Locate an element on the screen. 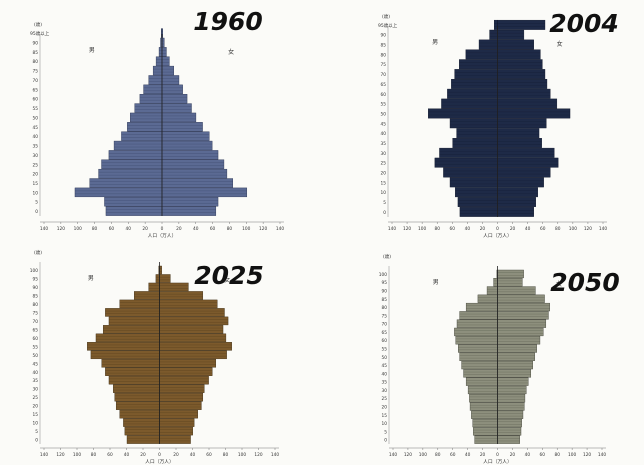 The width and height of the screenshot is (644, 465). x-axis-label: 人口（万人） is located at coordinates (497, 462).